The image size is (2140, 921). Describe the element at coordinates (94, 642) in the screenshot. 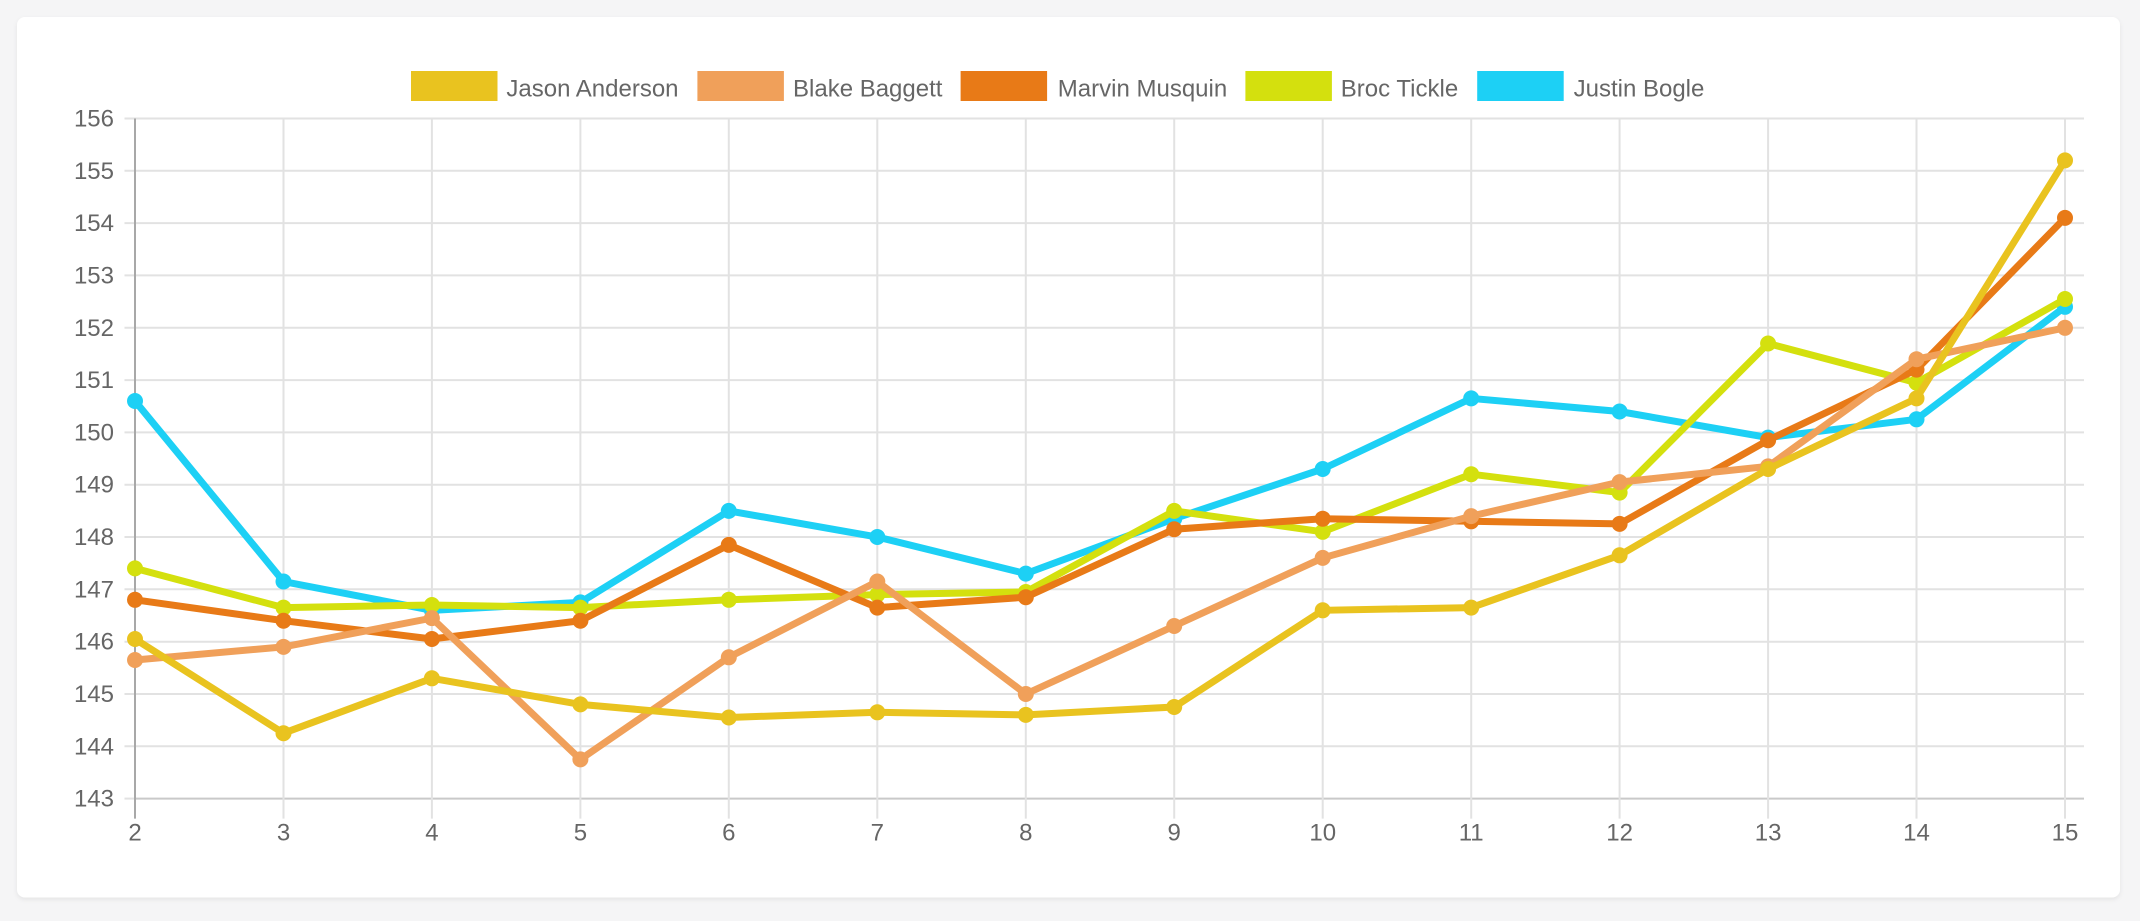

I see `svg-text: 146` at that location.